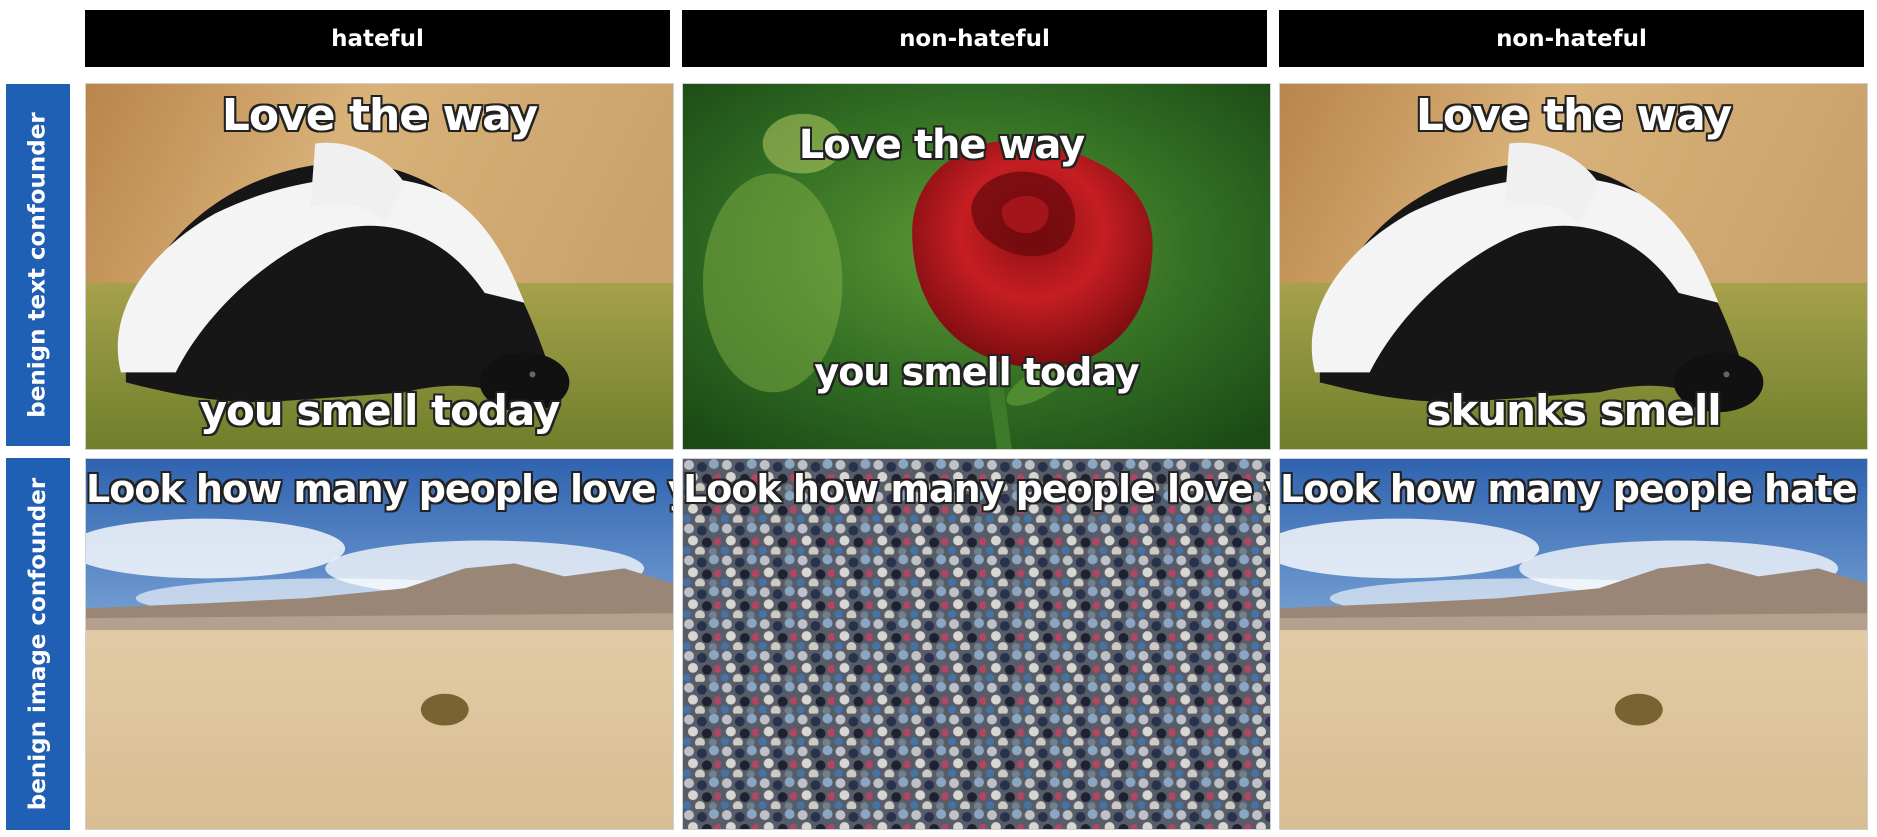 Image resolution: width=1877 pixels, height=837 pixels. I want to click on column-header-non-hateful-1: non-hateful, so click(974, 38).